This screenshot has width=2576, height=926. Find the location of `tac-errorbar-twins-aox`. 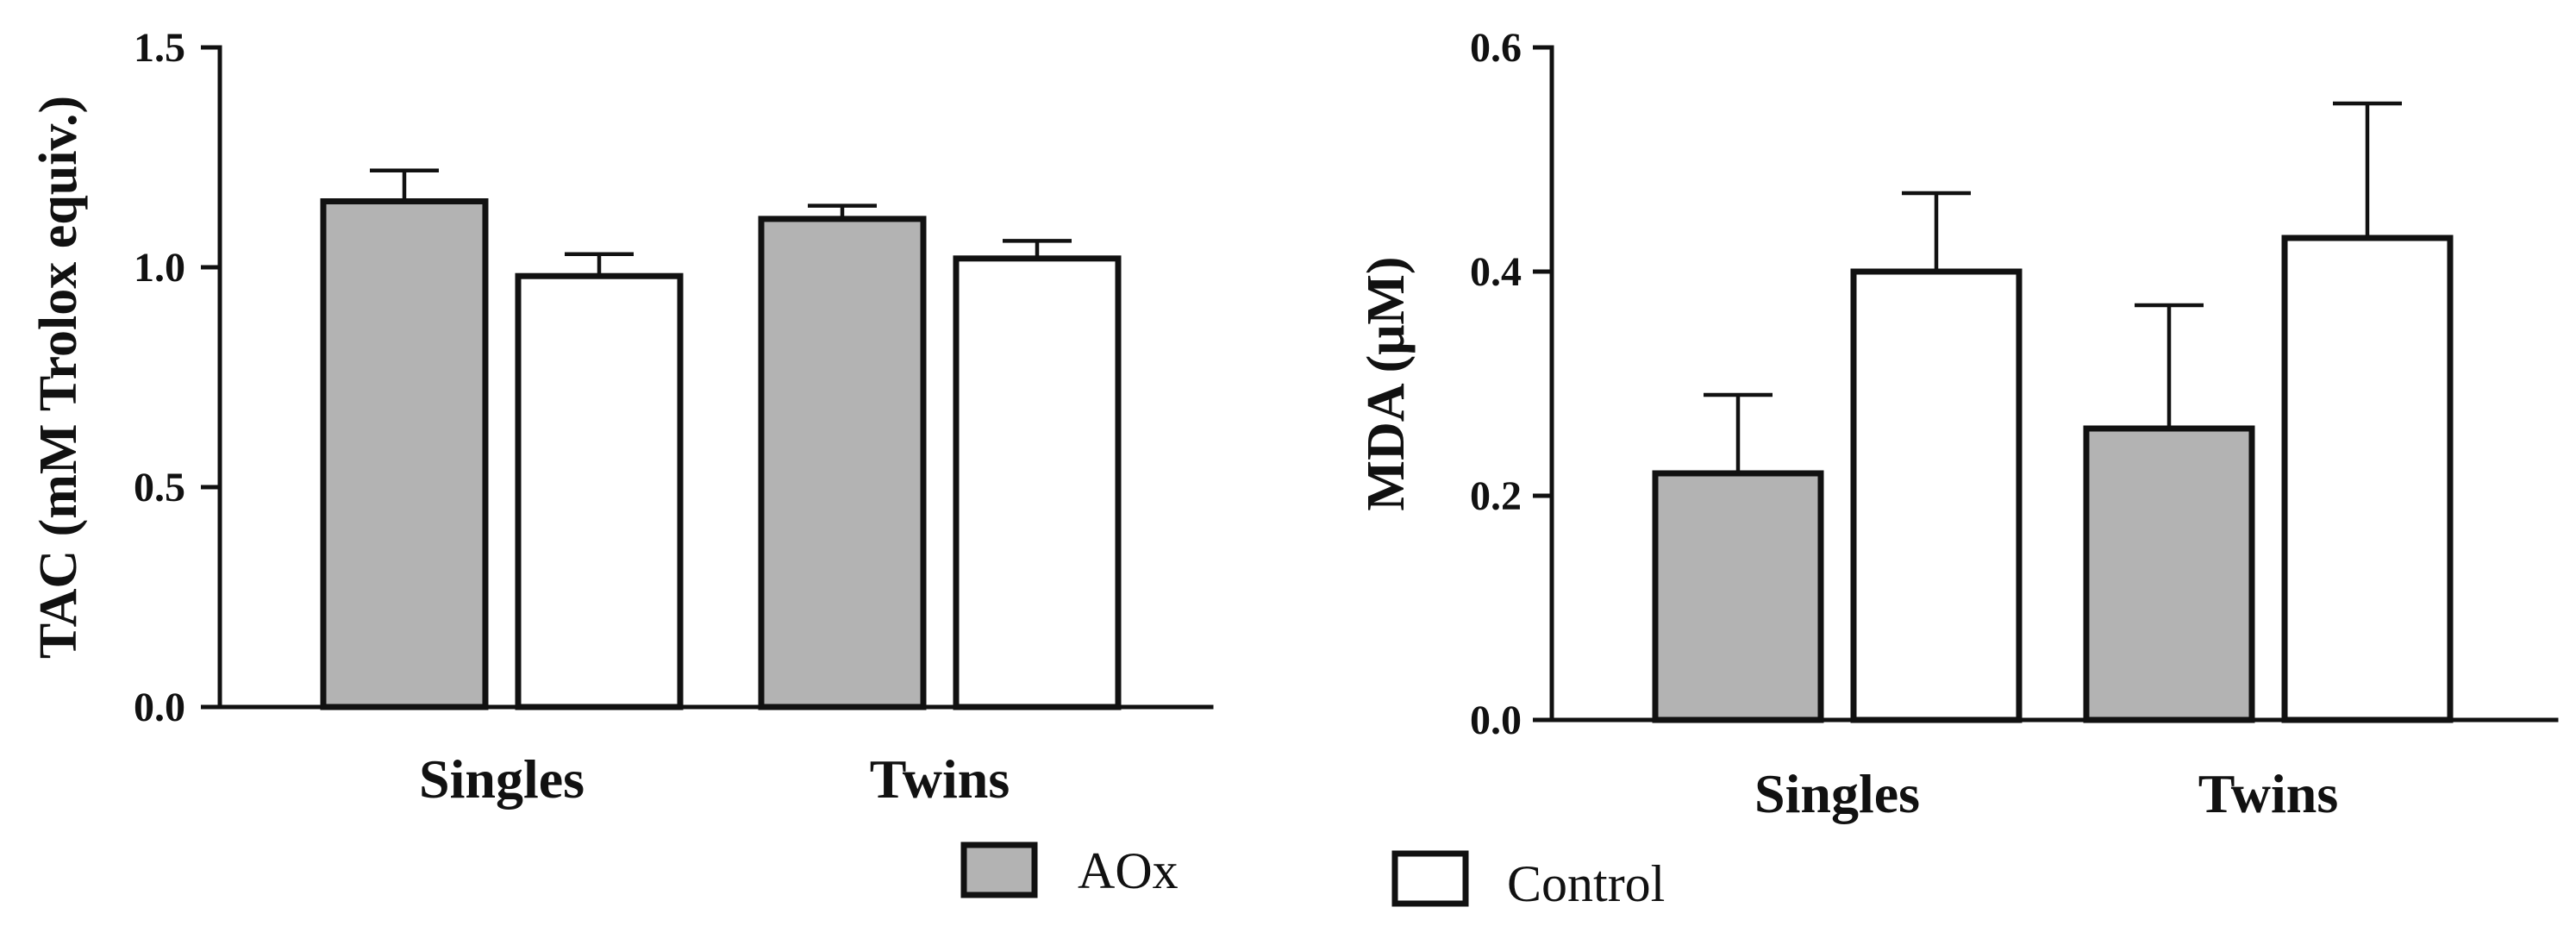

tac-errorbar-twins-aox is located at coordinates (842, 211).